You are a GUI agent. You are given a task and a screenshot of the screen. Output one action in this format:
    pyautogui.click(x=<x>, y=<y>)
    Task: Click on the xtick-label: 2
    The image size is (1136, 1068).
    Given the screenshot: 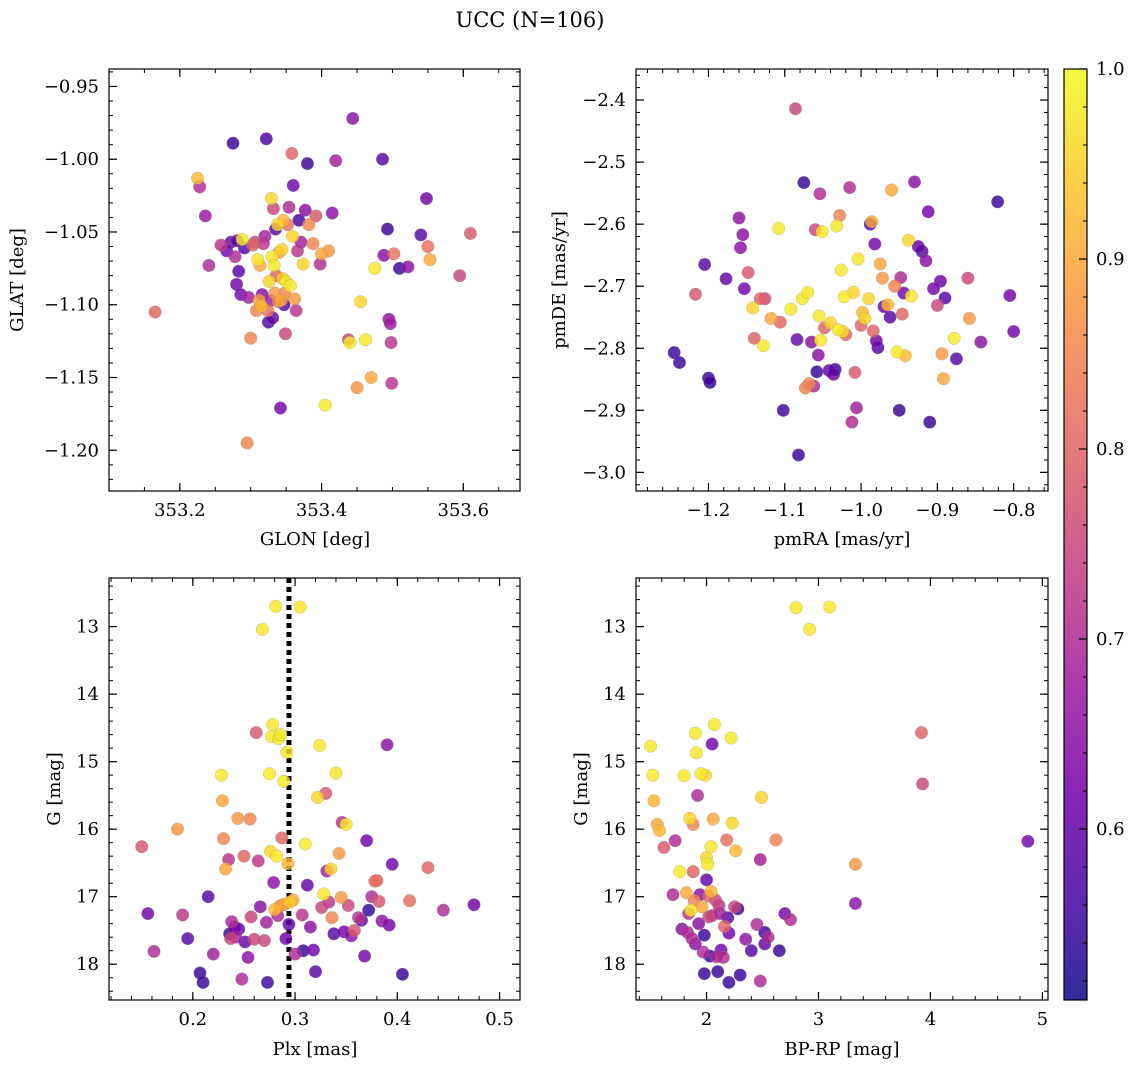 What is the action you would take?
    pyautogui.click(x=706, y=1019)
    